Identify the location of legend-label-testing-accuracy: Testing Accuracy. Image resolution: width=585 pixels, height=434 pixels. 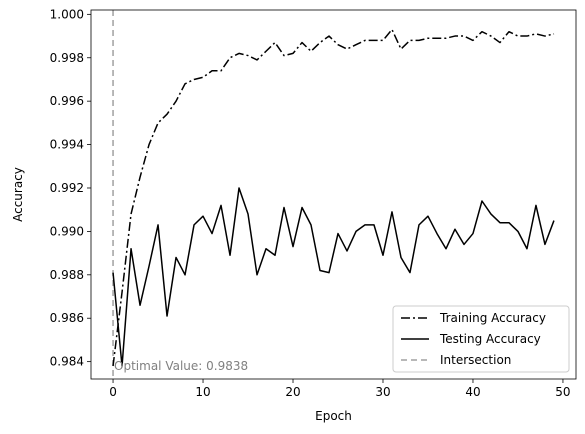
(490, 339).